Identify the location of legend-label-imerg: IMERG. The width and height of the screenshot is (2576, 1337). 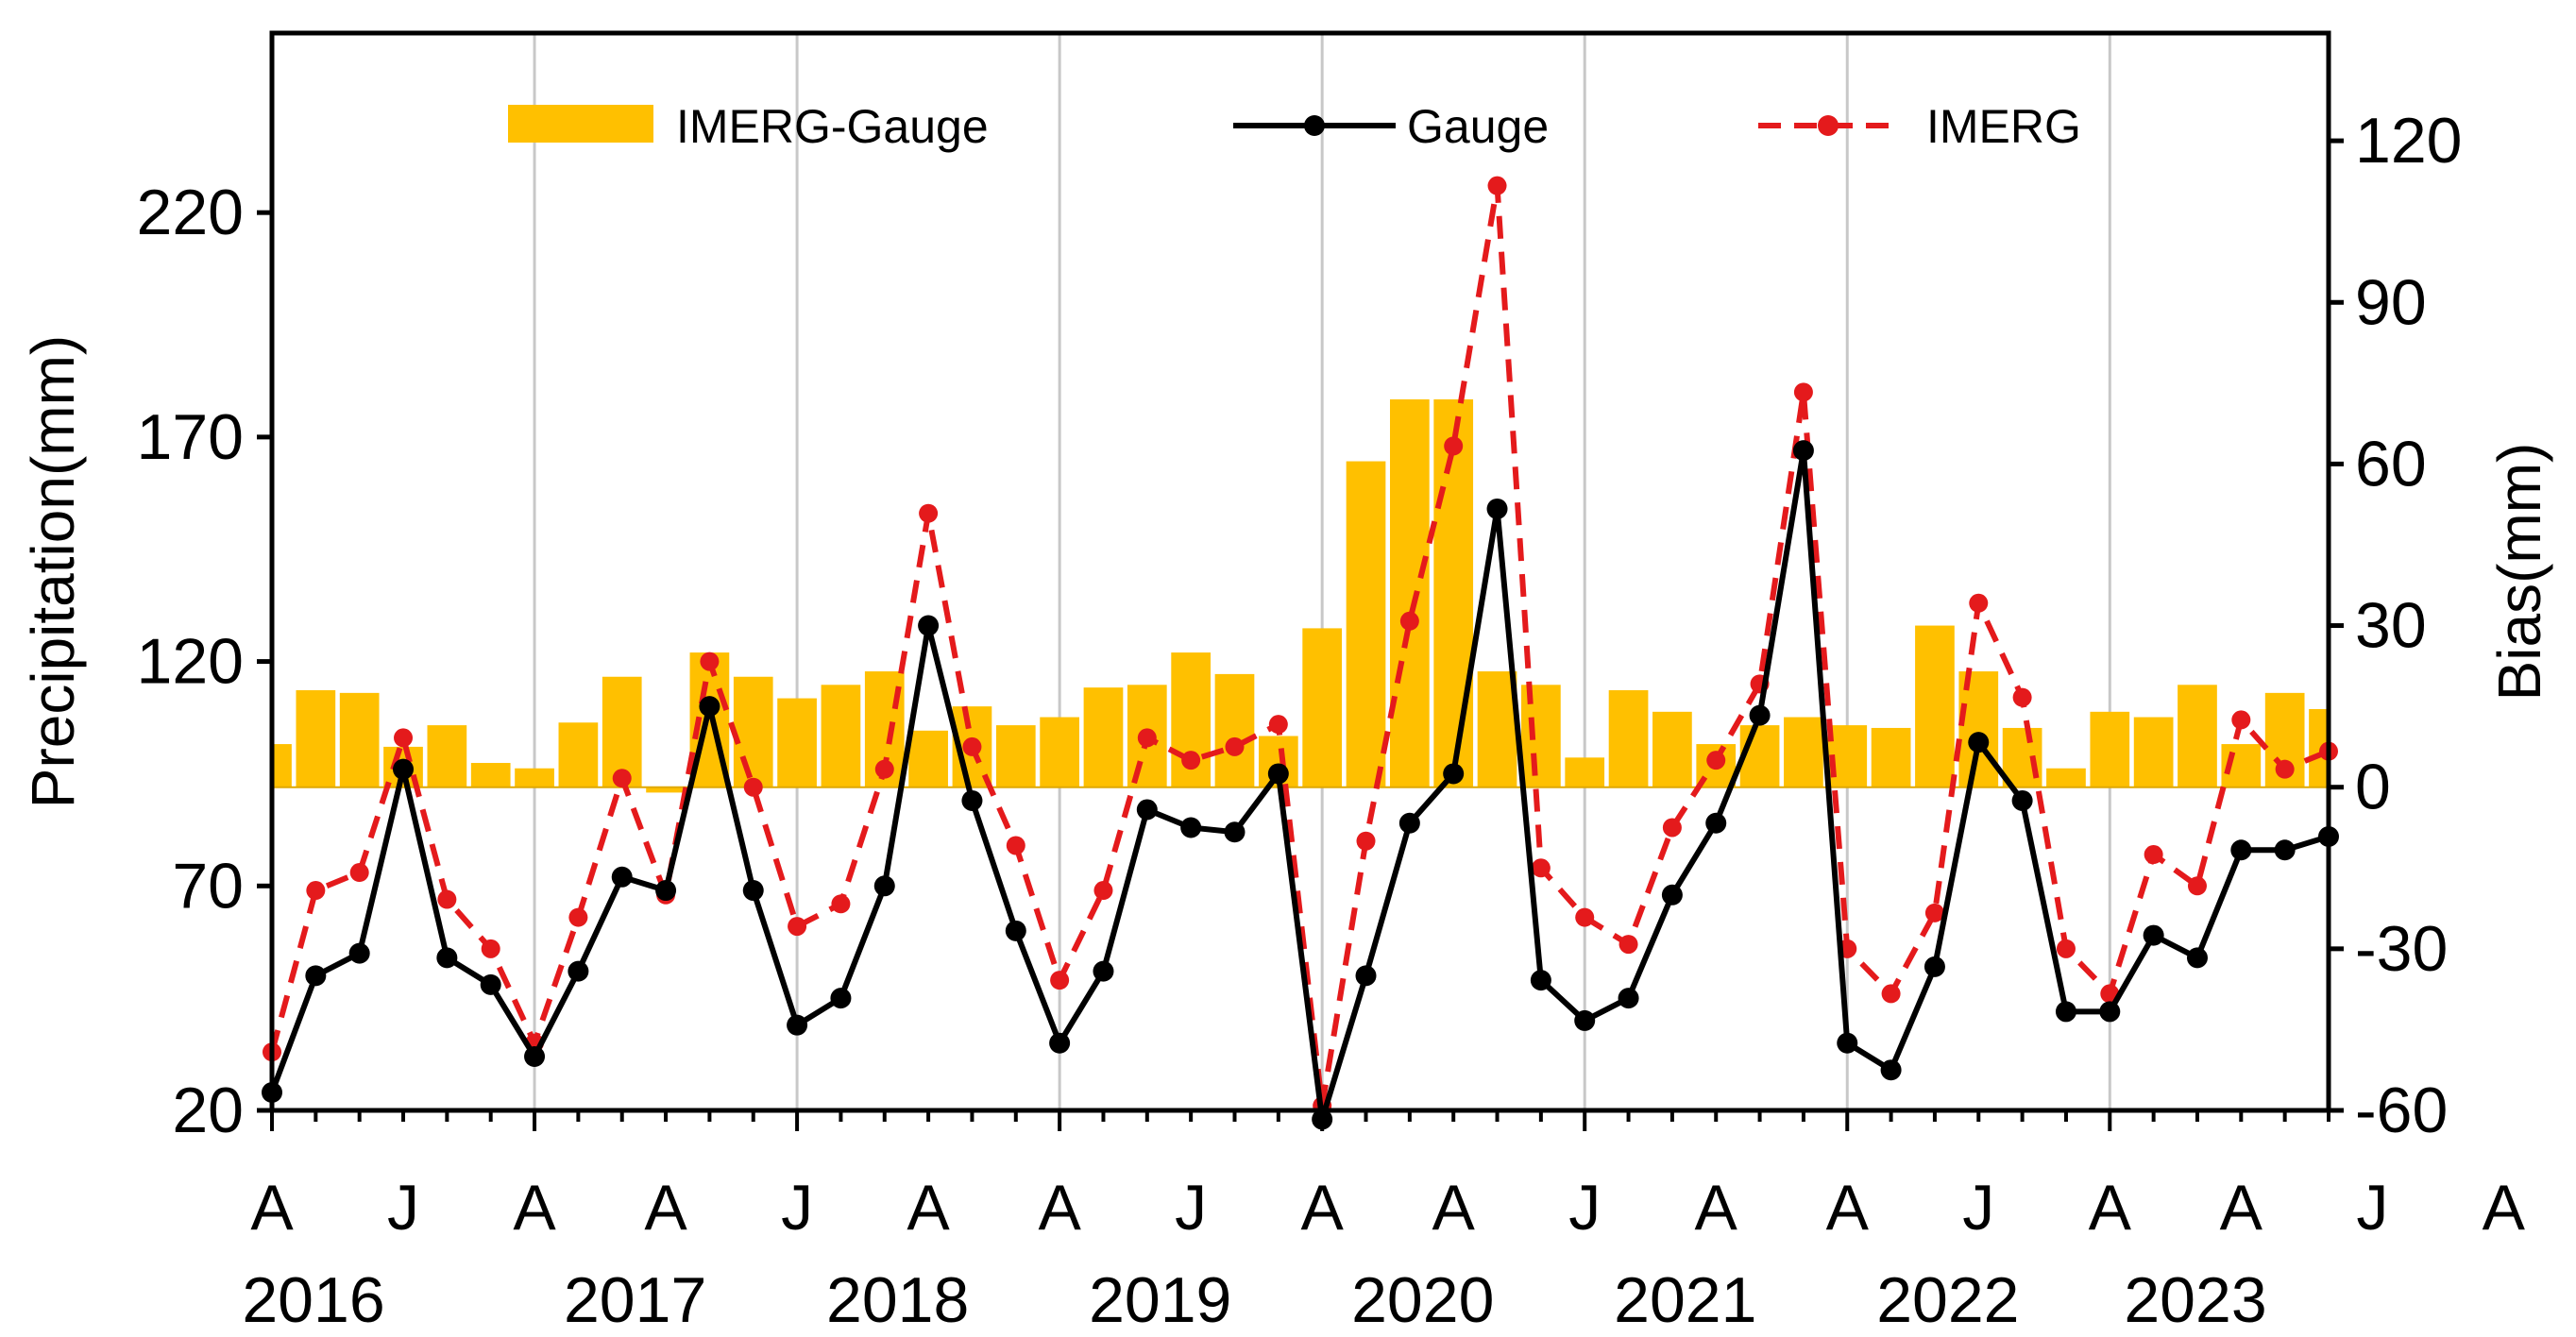
(2003, 126).